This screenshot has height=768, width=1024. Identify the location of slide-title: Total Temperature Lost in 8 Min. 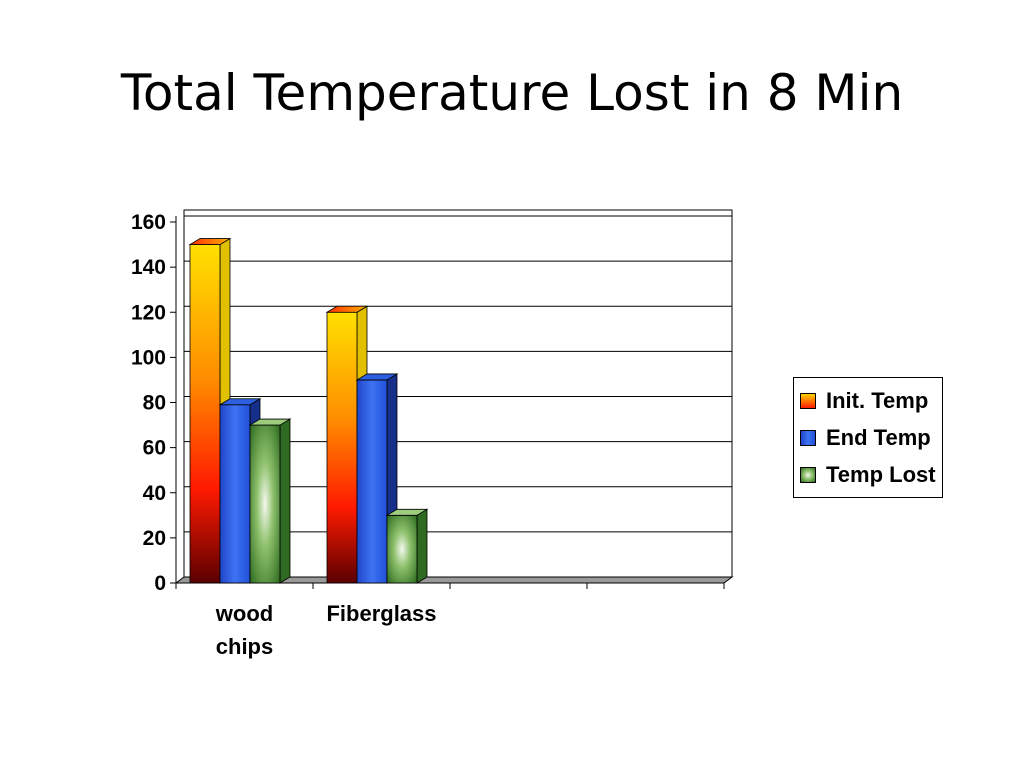
(512, 93).